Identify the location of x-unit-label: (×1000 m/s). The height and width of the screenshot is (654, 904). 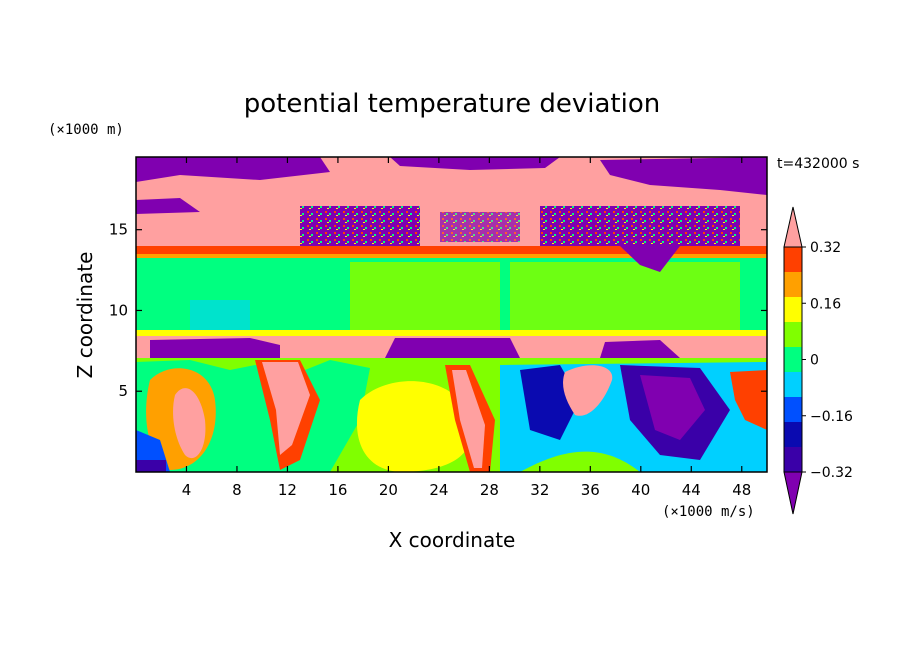
(708, 512).